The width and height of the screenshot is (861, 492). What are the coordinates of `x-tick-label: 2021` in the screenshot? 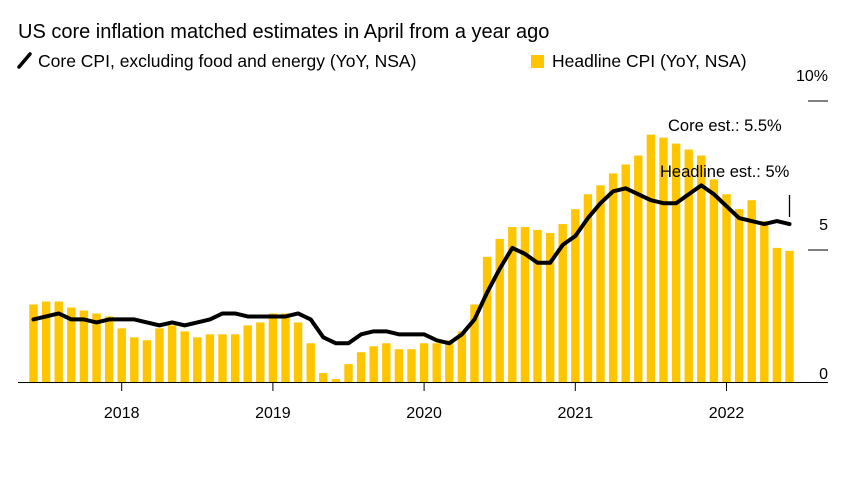 It's located at (576, 413).